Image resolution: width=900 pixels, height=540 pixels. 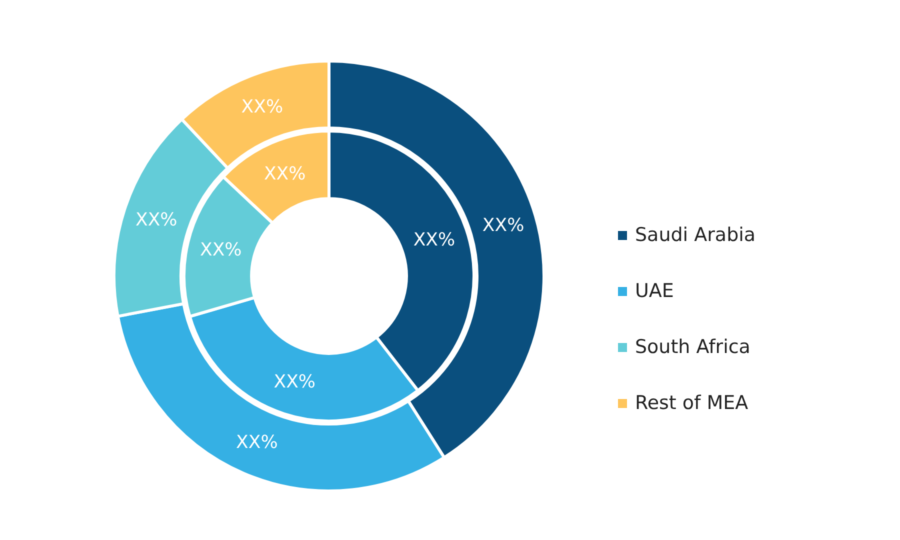 I want to click on legend-label: Rest of MEA, so click(x=691, y=403).